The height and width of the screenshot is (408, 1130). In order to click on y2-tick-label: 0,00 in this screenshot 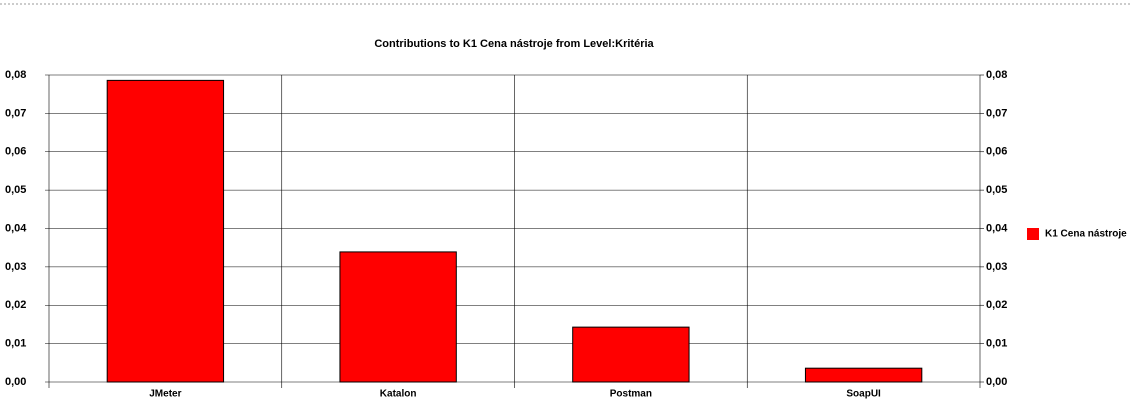, I will do `click(996, 382)`.